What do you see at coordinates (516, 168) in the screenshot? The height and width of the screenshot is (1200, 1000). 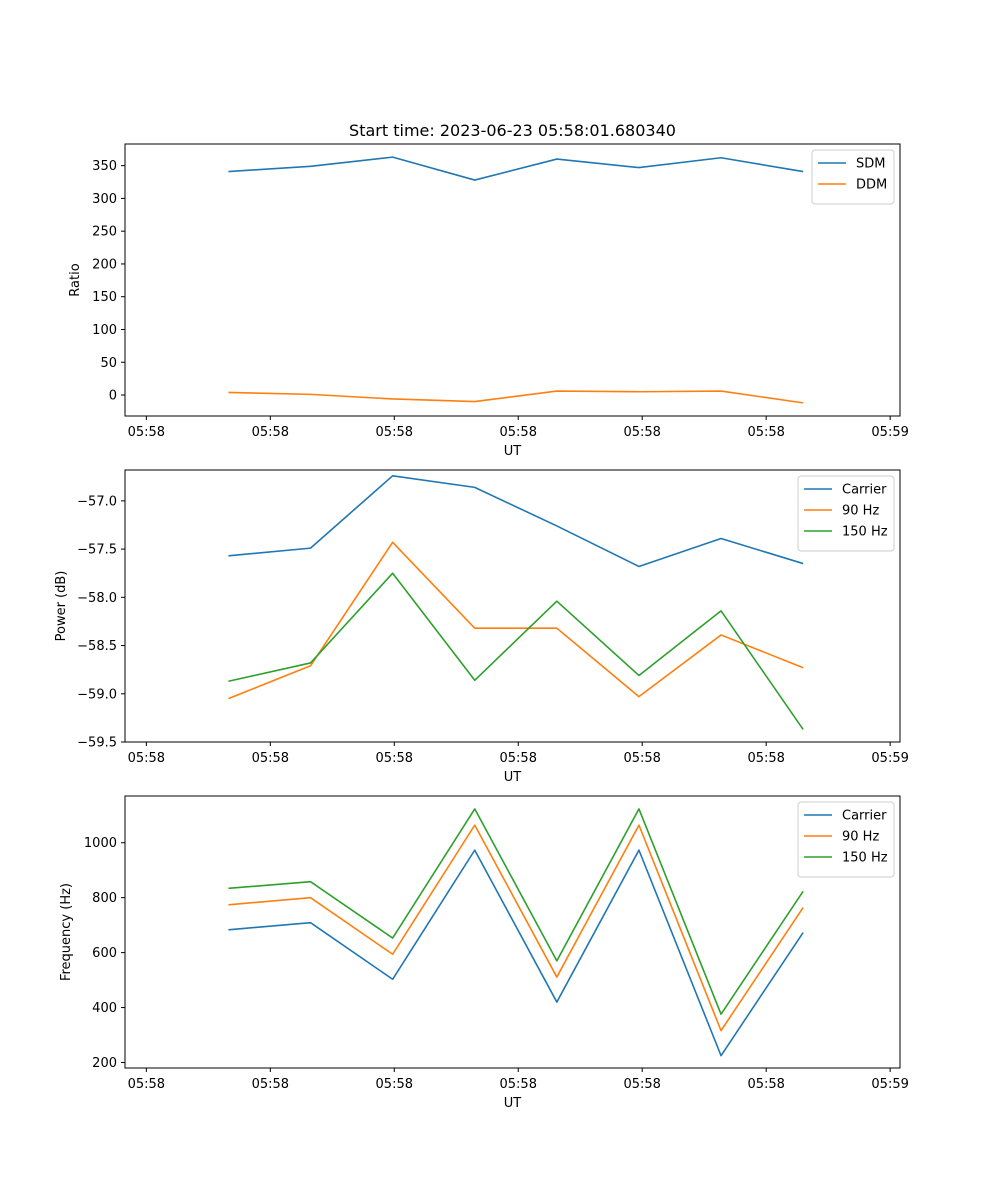 I see `ratio-series-sdm-line` at bounding box center [516, 168].